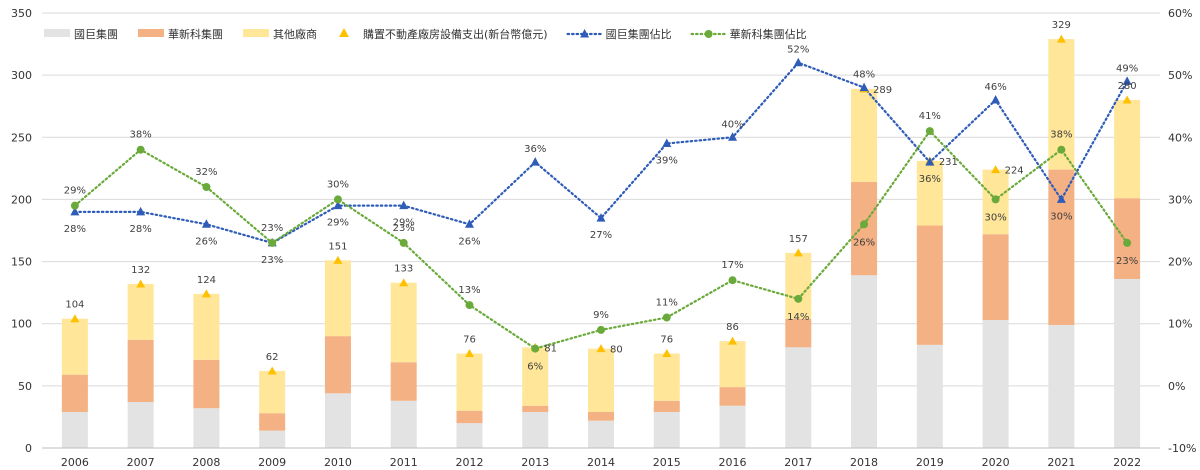  Describe the element at coordinates (272, 357) in the screenshot. I see `total-label: 62` at that location.